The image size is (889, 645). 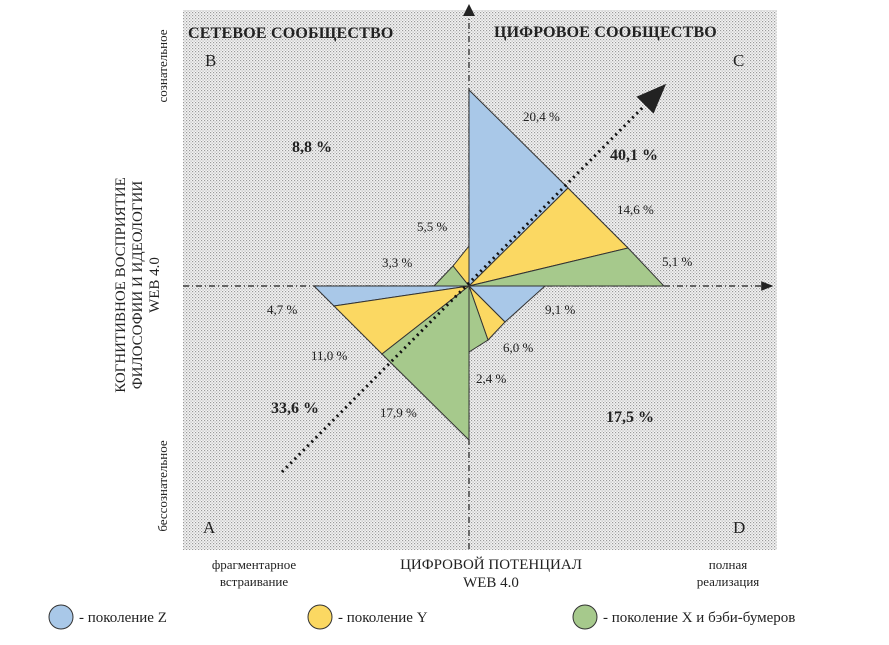 What do you see at coordinates (491, 564) in the screenshot?
I see `x-axis-title-line1: ЦИФРОВОЙ ПОТЕНЦИАЛ` at bounding box center [491, 564].